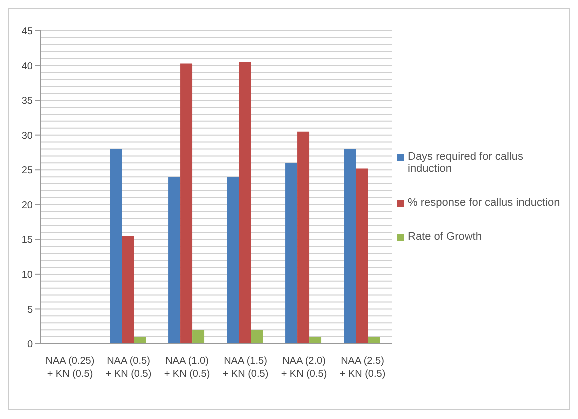  Describe the element at coordinates (129, 368) in the screenshot. I see `x-tick-label: NAA (0.5) + KN (0.5)` at that location.